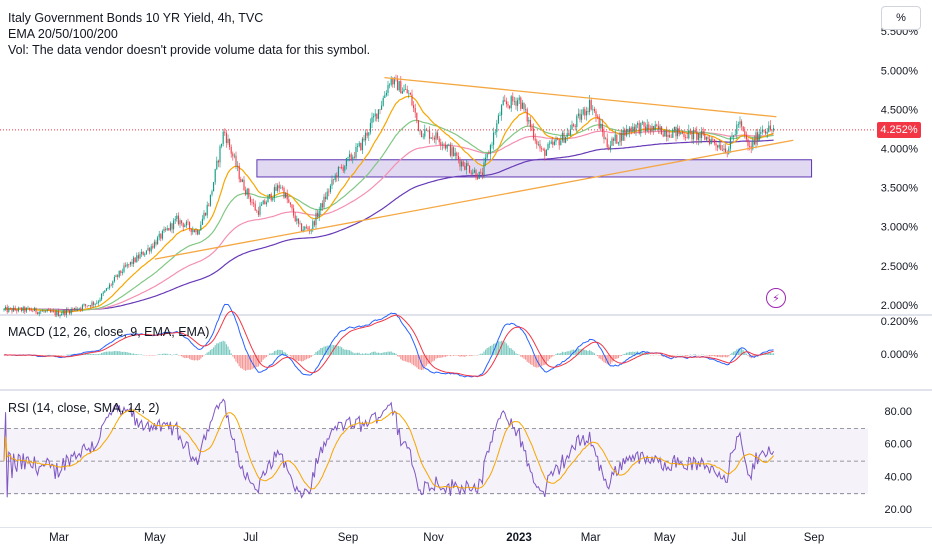 Image resolution: width=932 pixels, height=550 pixels. What do you see at coordinates (900, 322) in the screenshot?
I see `macd-axis-tick: 0.200%` at bounding box center [900, 322].